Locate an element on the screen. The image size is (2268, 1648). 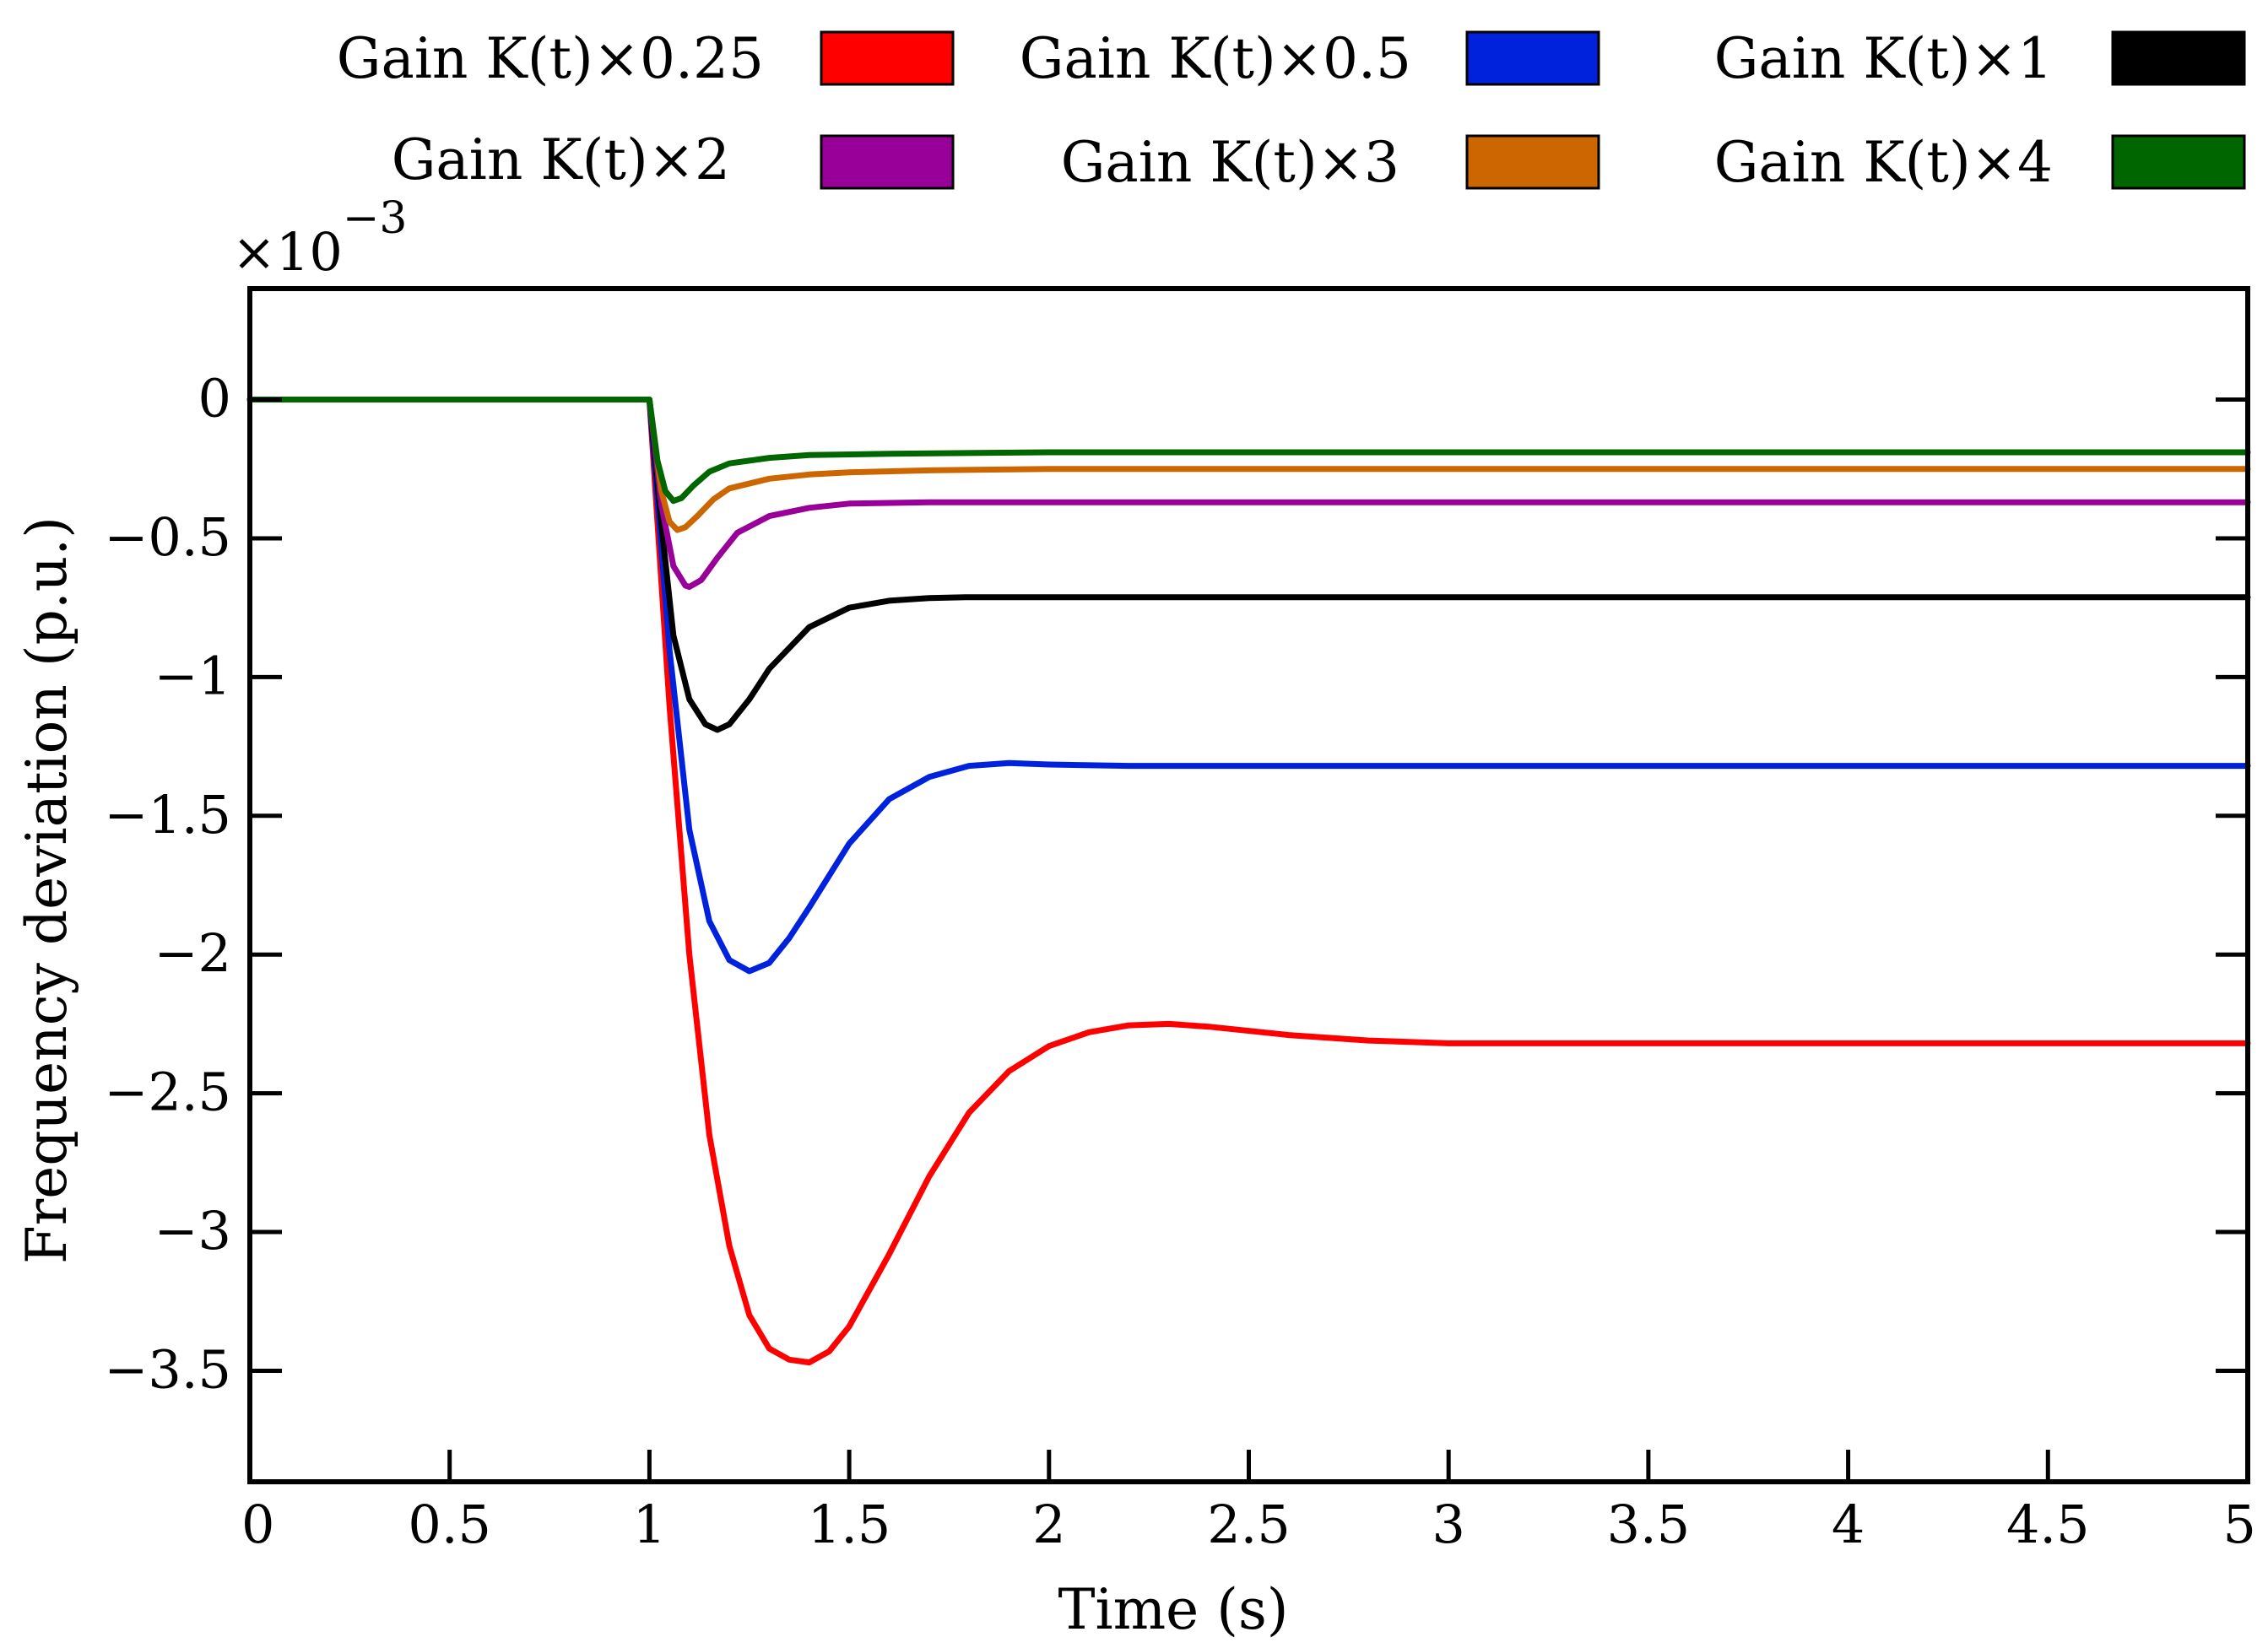
legend-label: Gain K(t)×1 is located at coordinates (1884, 58).